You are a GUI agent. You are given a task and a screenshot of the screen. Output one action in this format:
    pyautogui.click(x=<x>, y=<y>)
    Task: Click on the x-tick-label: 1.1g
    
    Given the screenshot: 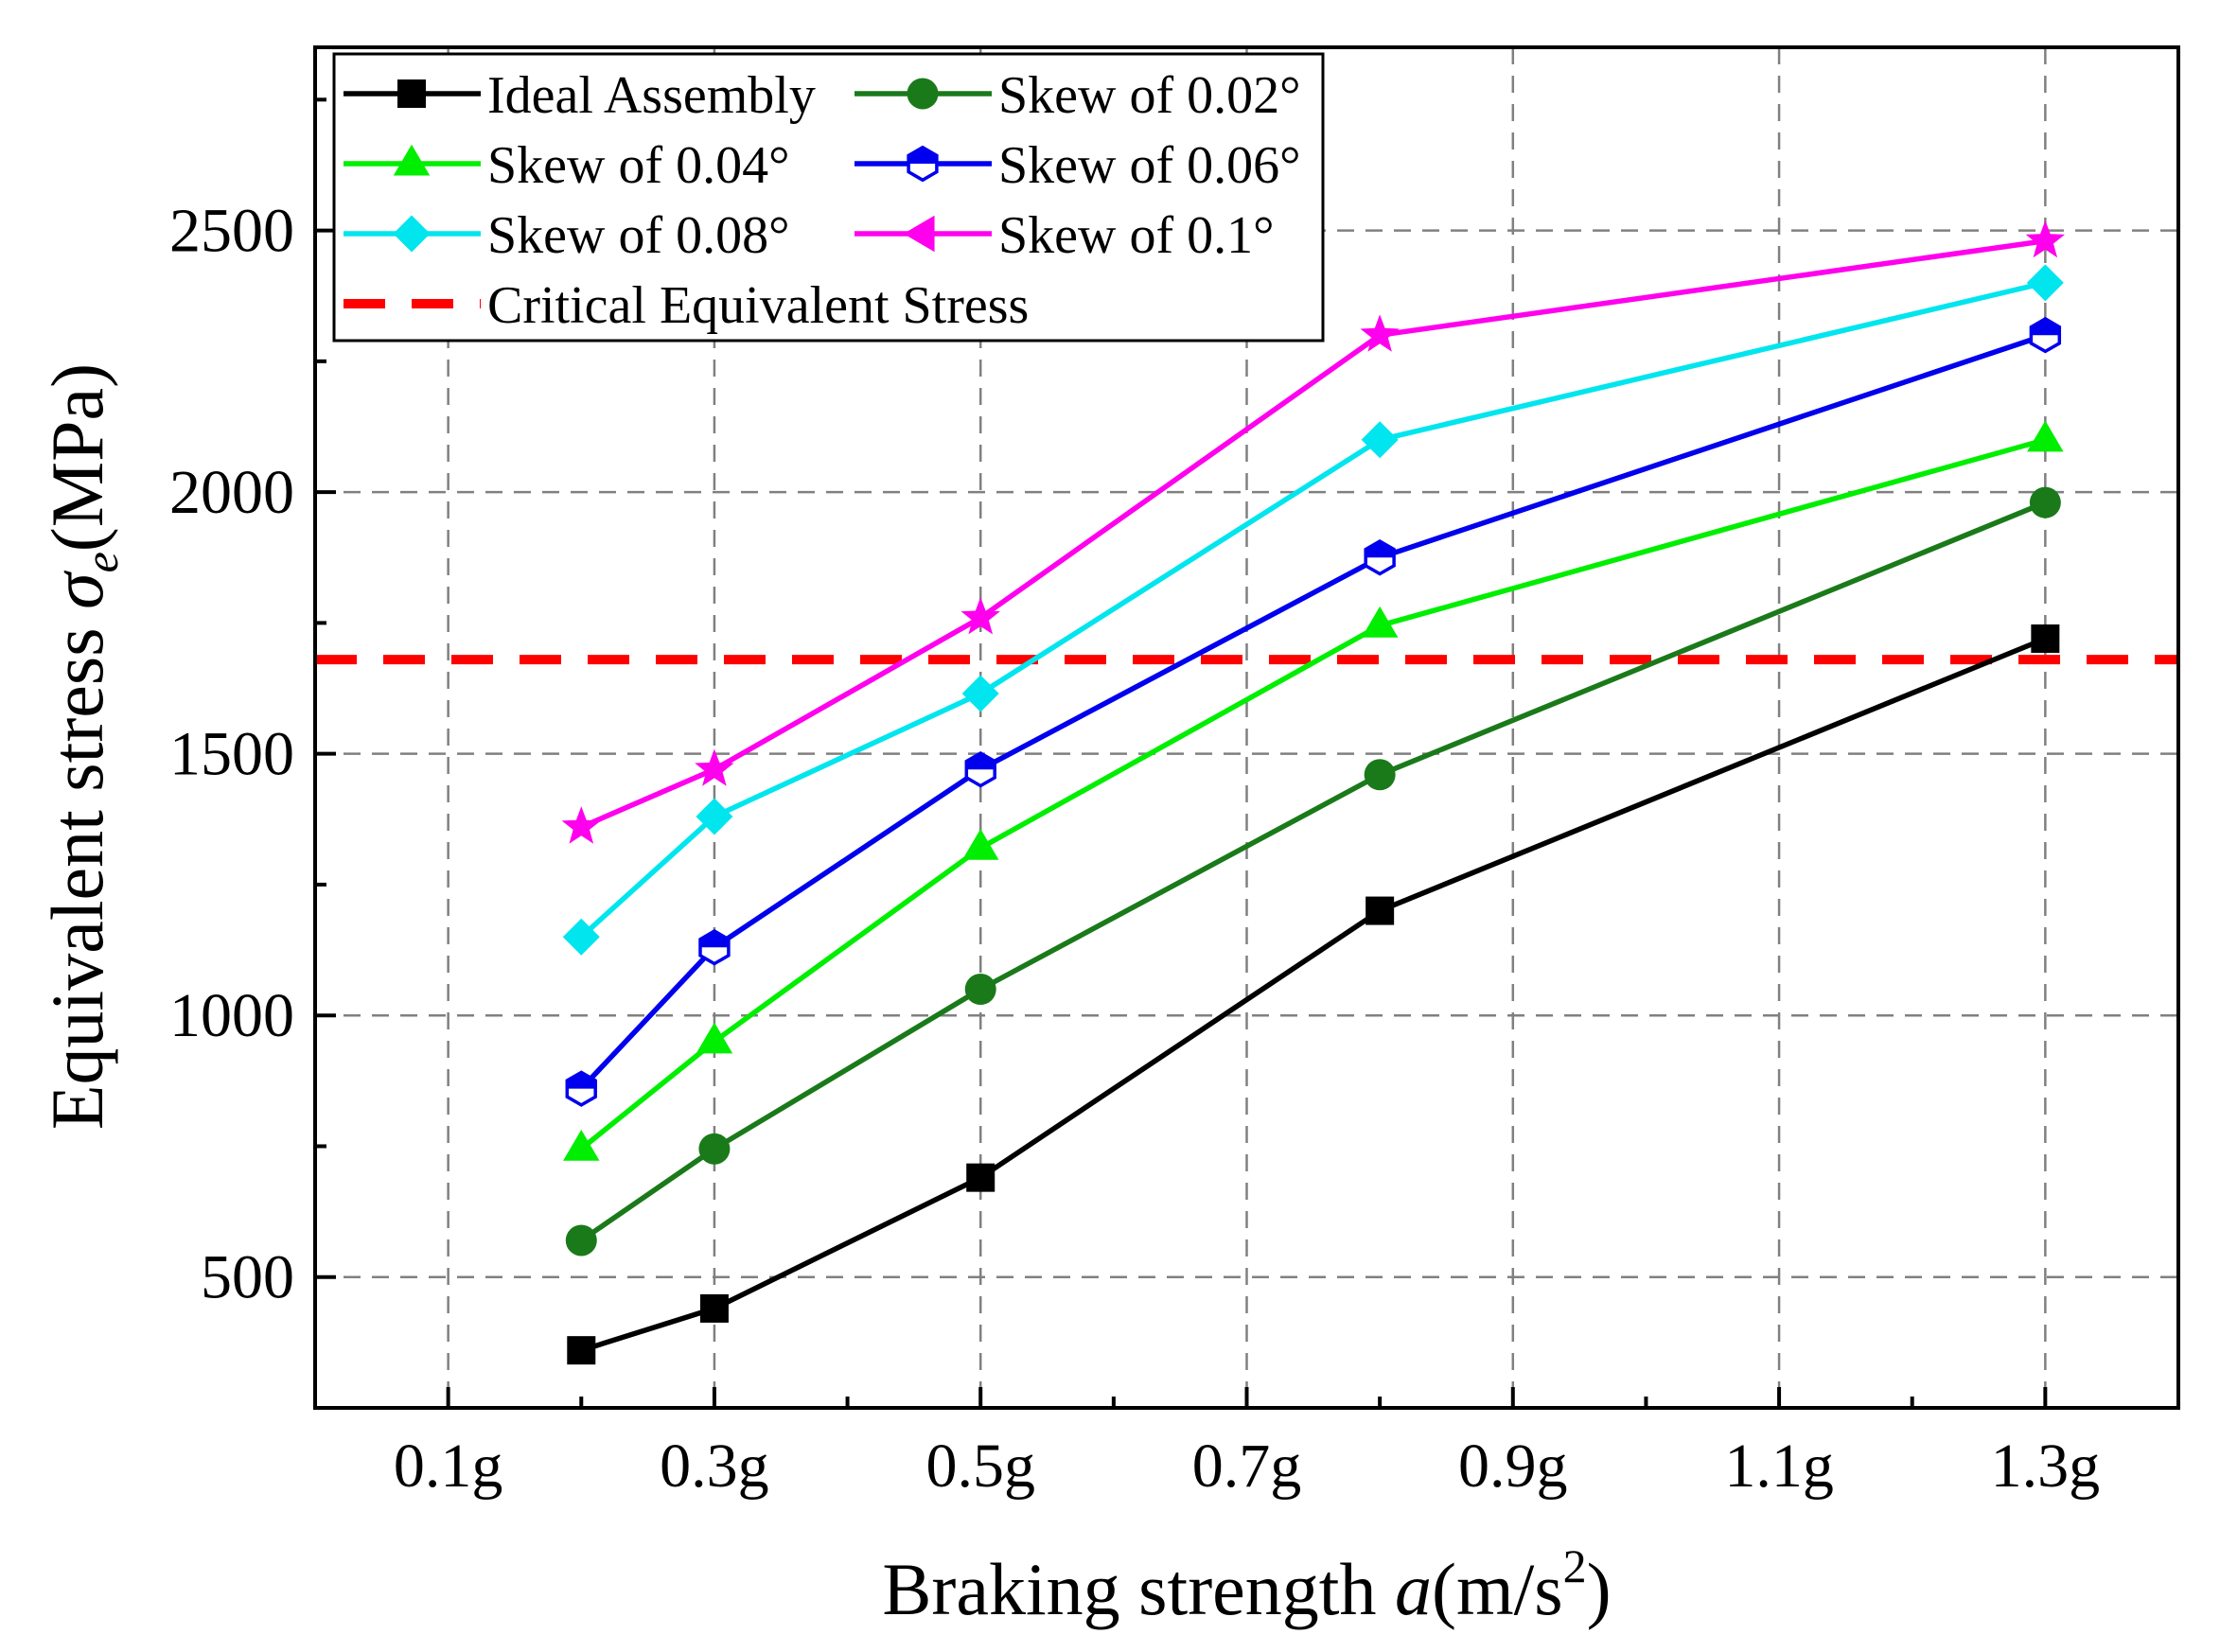 What is the action you would take?
    pyautogui.click(x=1779, y=1466)
    